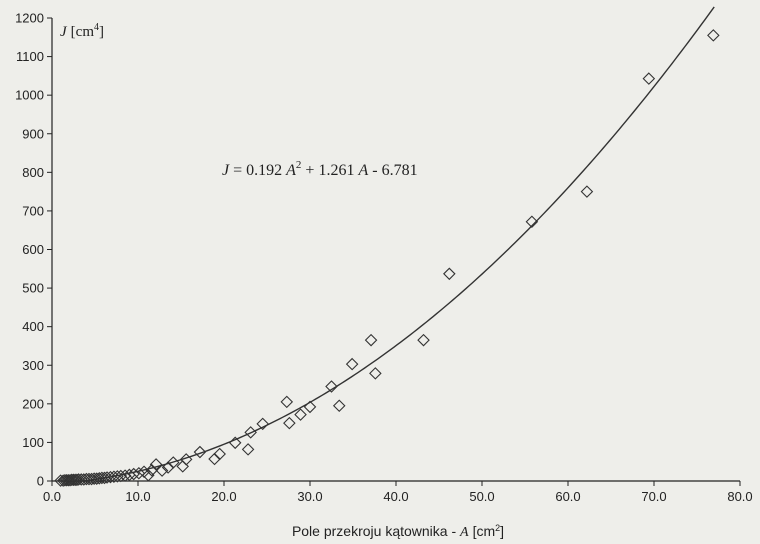 This screenshot has width=760, height=544. I want to click on x-tick-label: 40.0, so click(395, 496).